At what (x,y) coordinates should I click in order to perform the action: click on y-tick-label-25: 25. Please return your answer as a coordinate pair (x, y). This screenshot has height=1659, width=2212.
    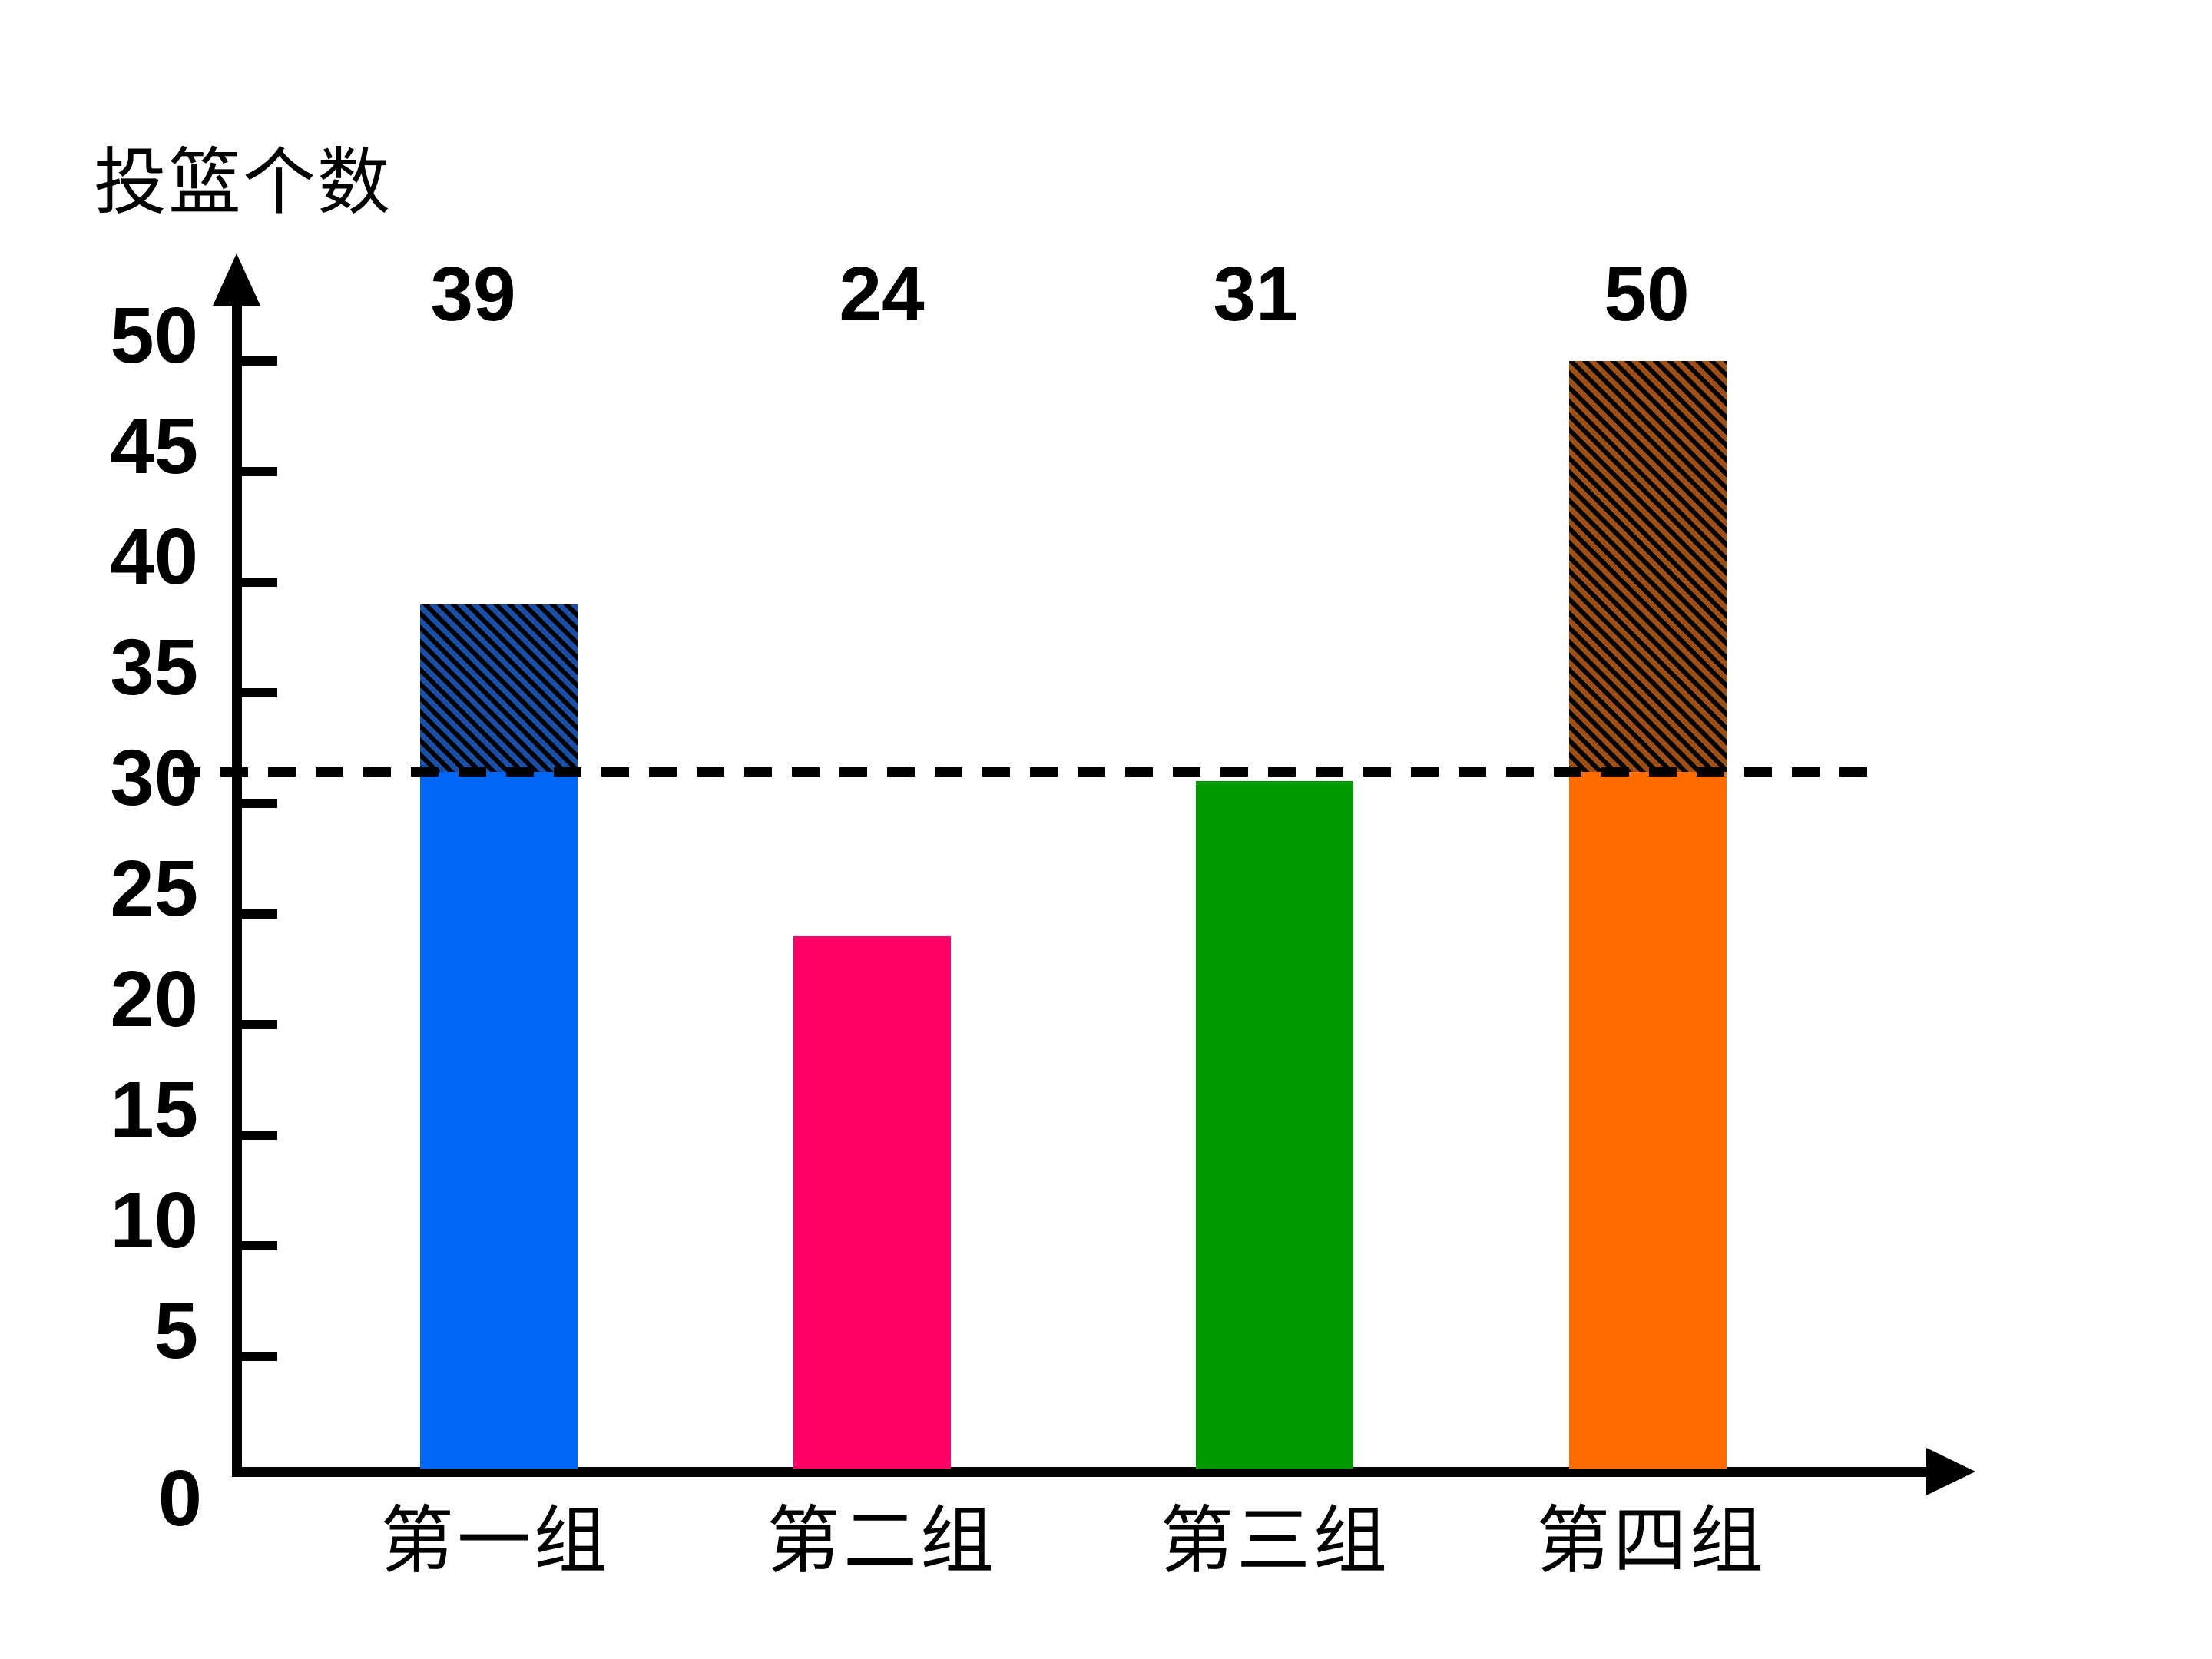
    Looking at the image, I should click on (154, 888).